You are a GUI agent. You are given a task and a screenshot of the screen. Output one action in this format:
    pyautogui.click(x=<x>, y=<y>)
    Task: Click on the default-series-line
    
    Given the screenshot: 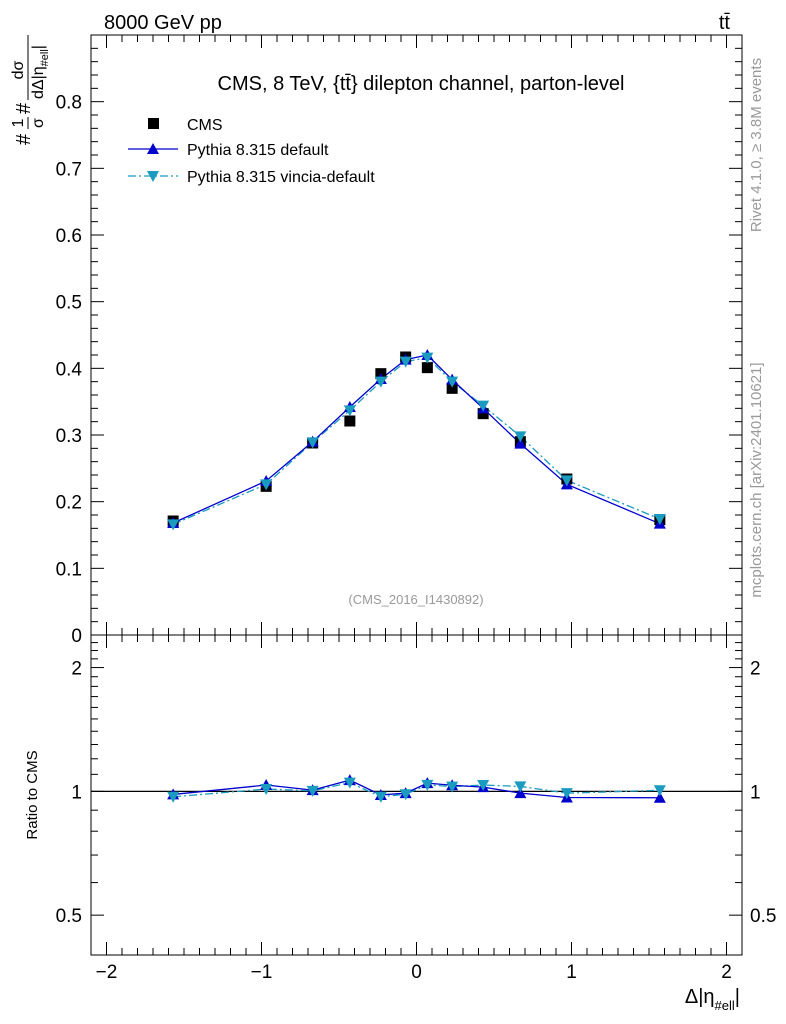 What is the action you would take?
    pyautogui.click(x=416, y=439)
    